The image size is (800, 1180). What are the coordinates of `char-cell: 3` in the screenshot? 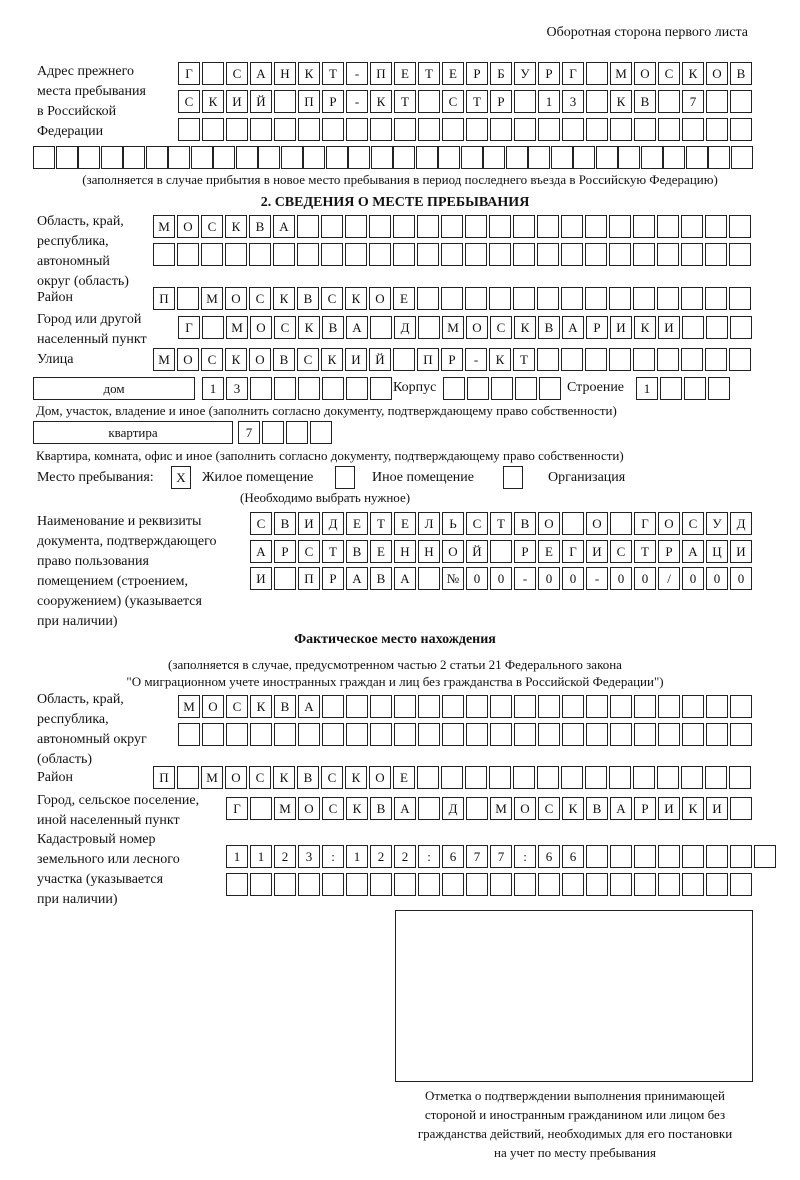 It's located at (573, 101).